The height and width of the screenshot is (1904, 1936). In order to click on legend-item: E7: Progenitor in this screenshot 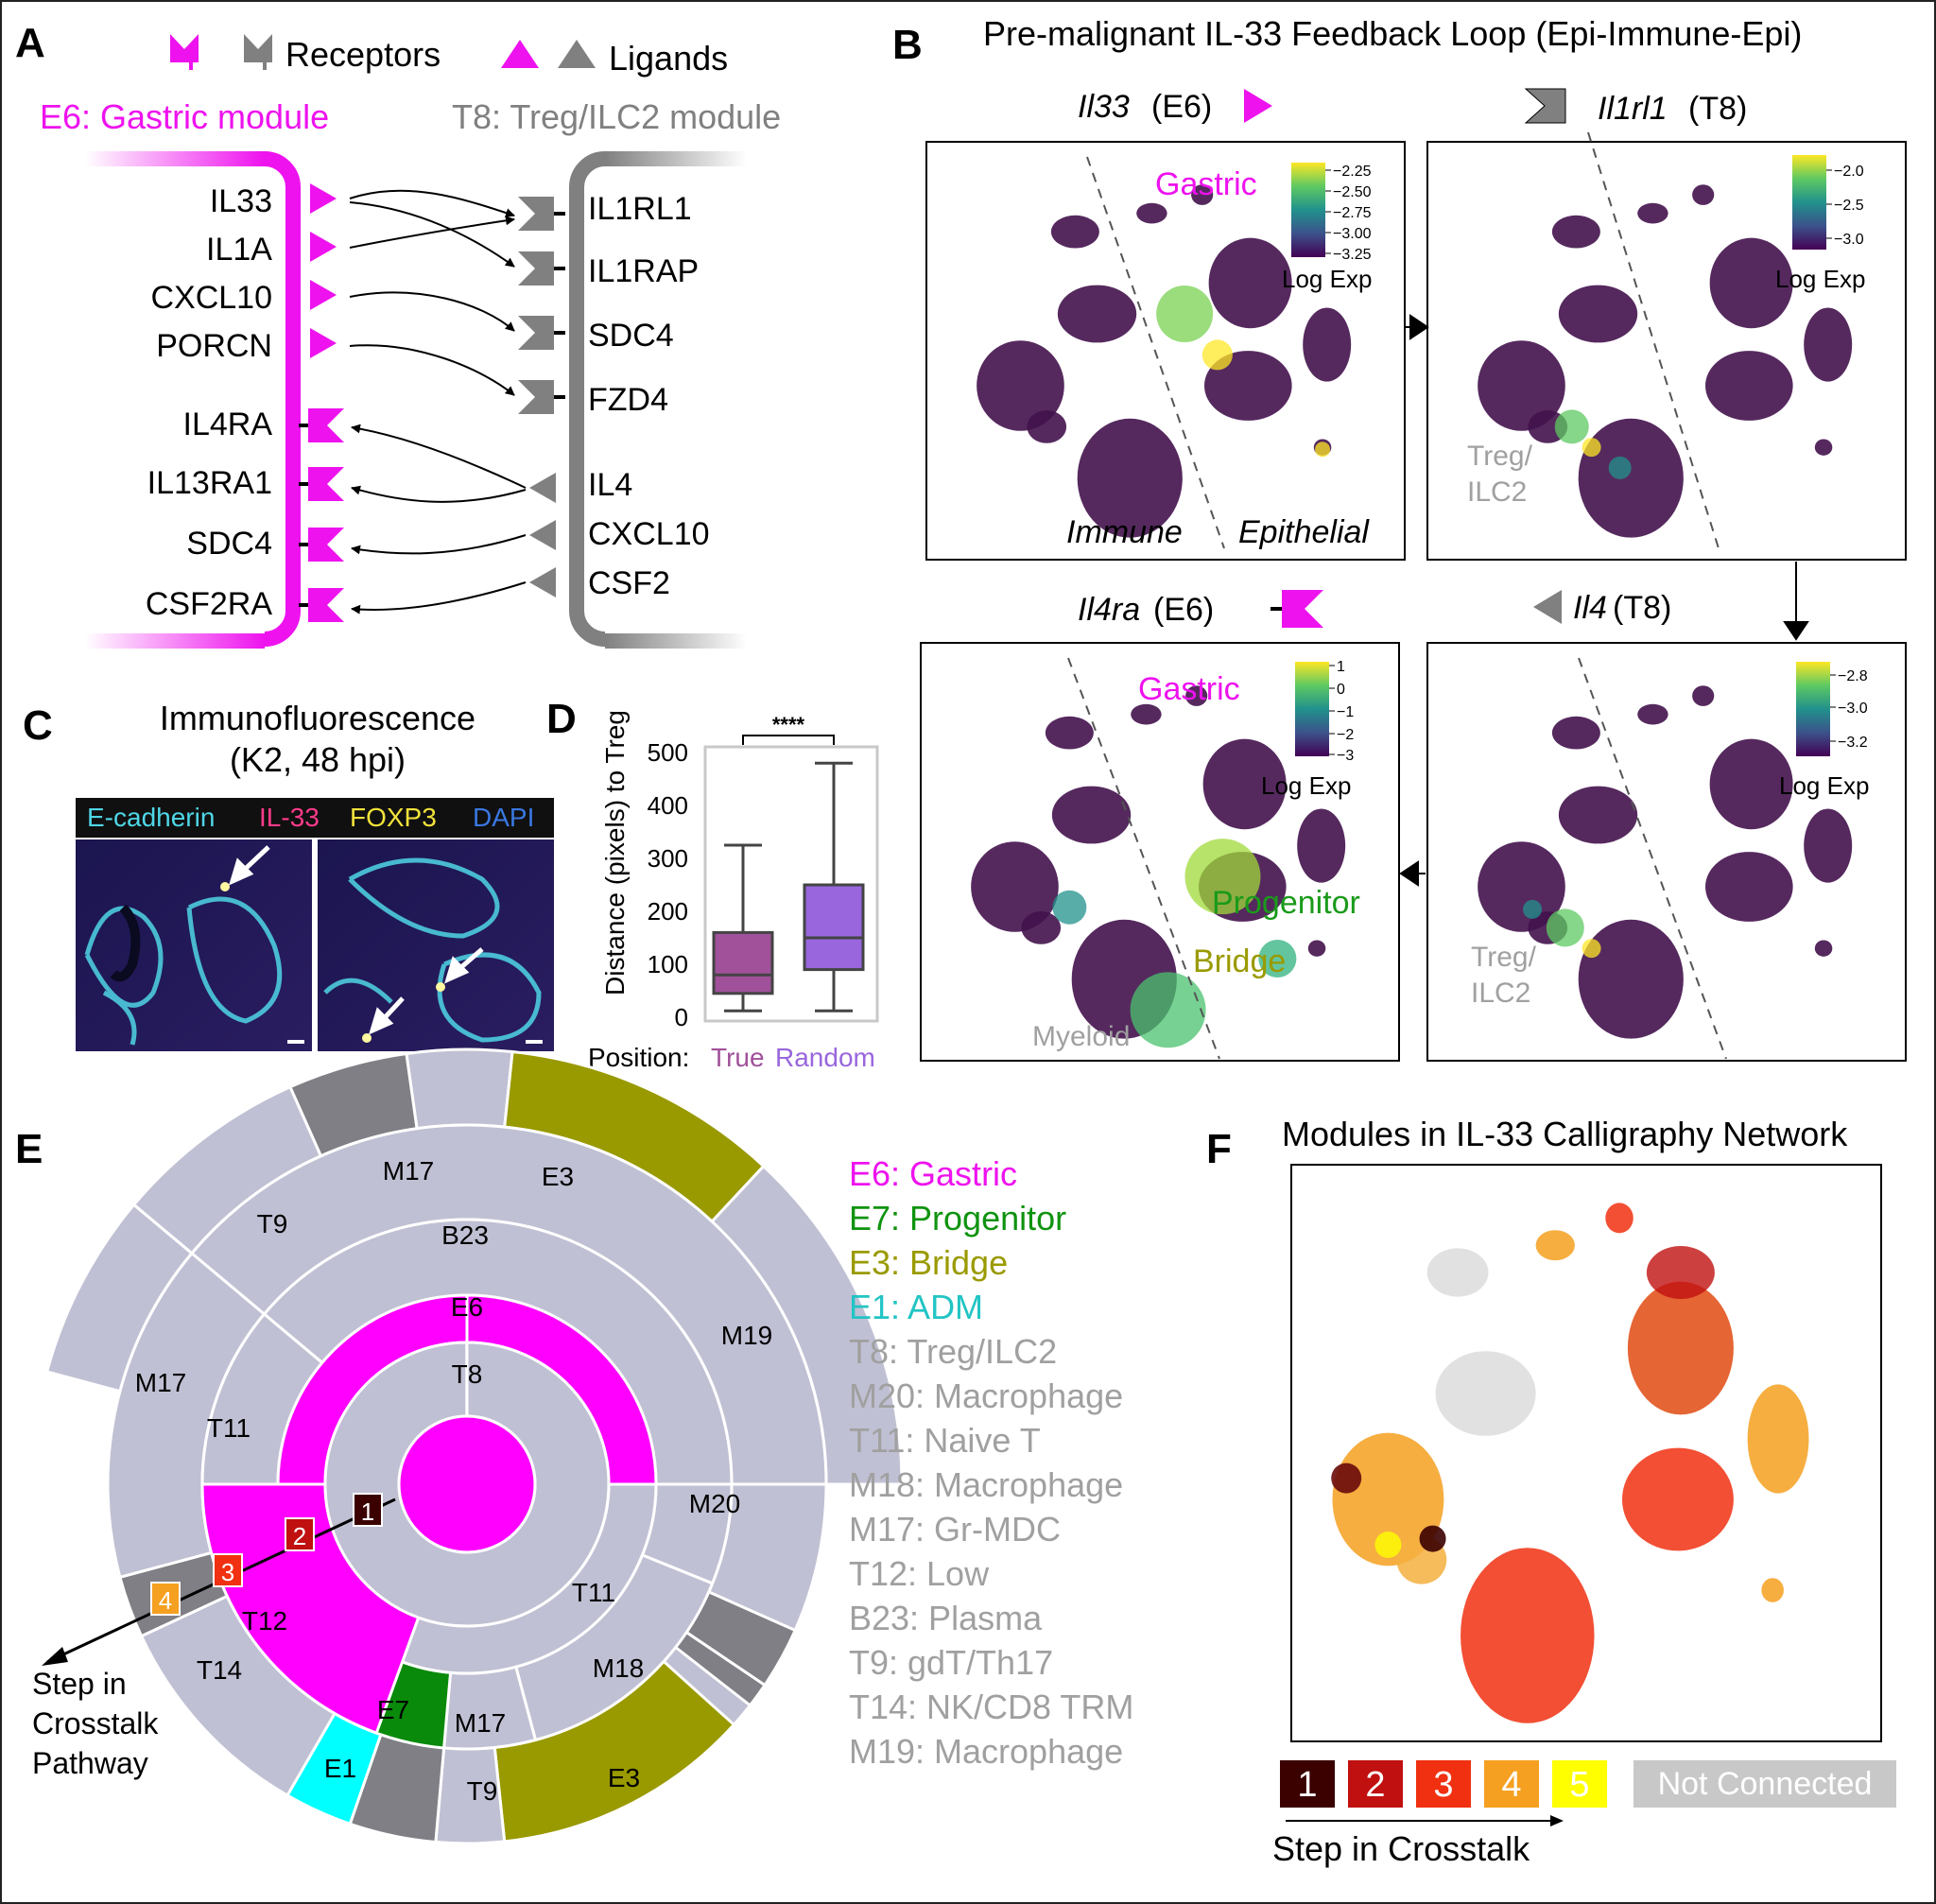, I will do `click(957, 1218)`.